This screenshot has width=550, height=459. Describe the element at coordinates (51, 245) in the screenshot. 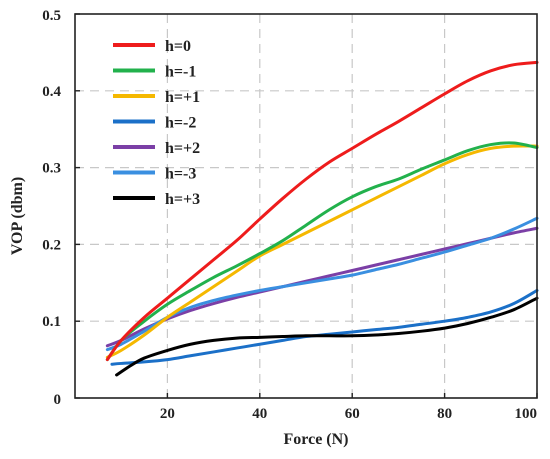

I see `y-tick-label: 0.2` at that location.